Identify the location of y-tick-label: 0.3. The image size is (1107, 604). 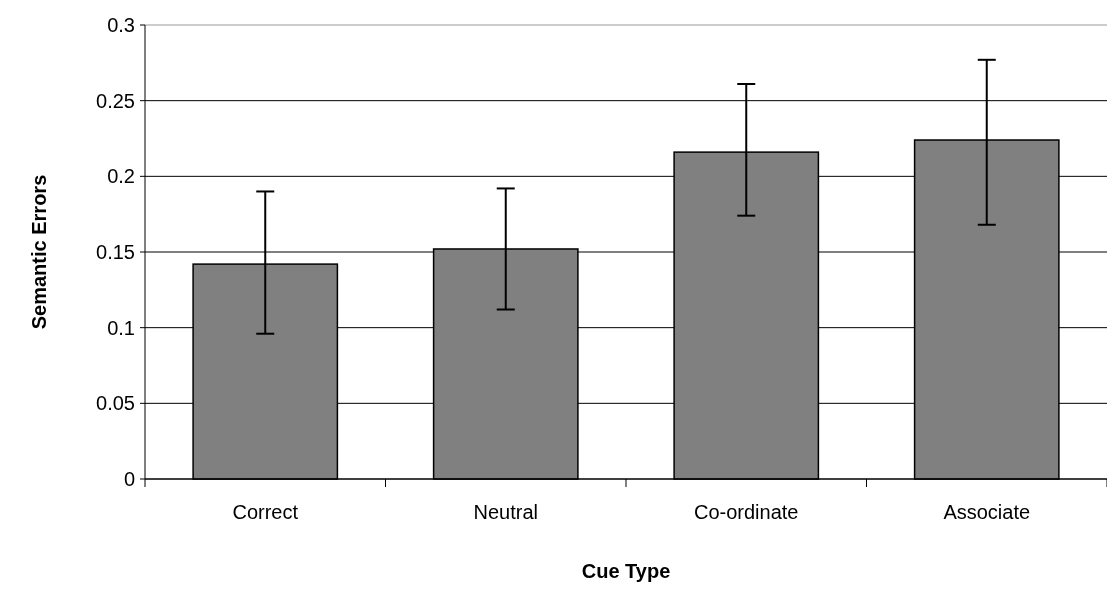
(121, 25).